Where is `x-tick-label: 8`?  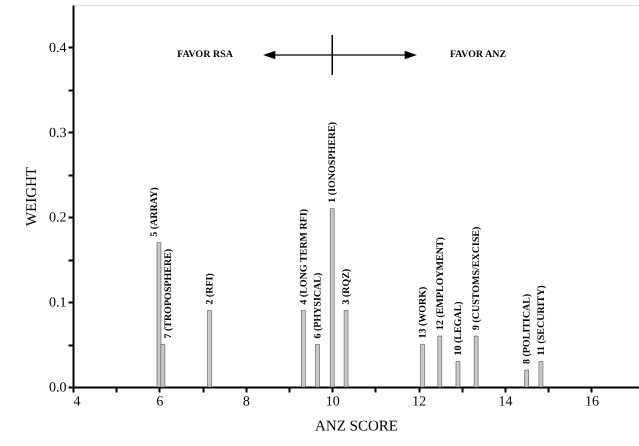
x-tick-label: 8 is located at coordinates (246, 402).